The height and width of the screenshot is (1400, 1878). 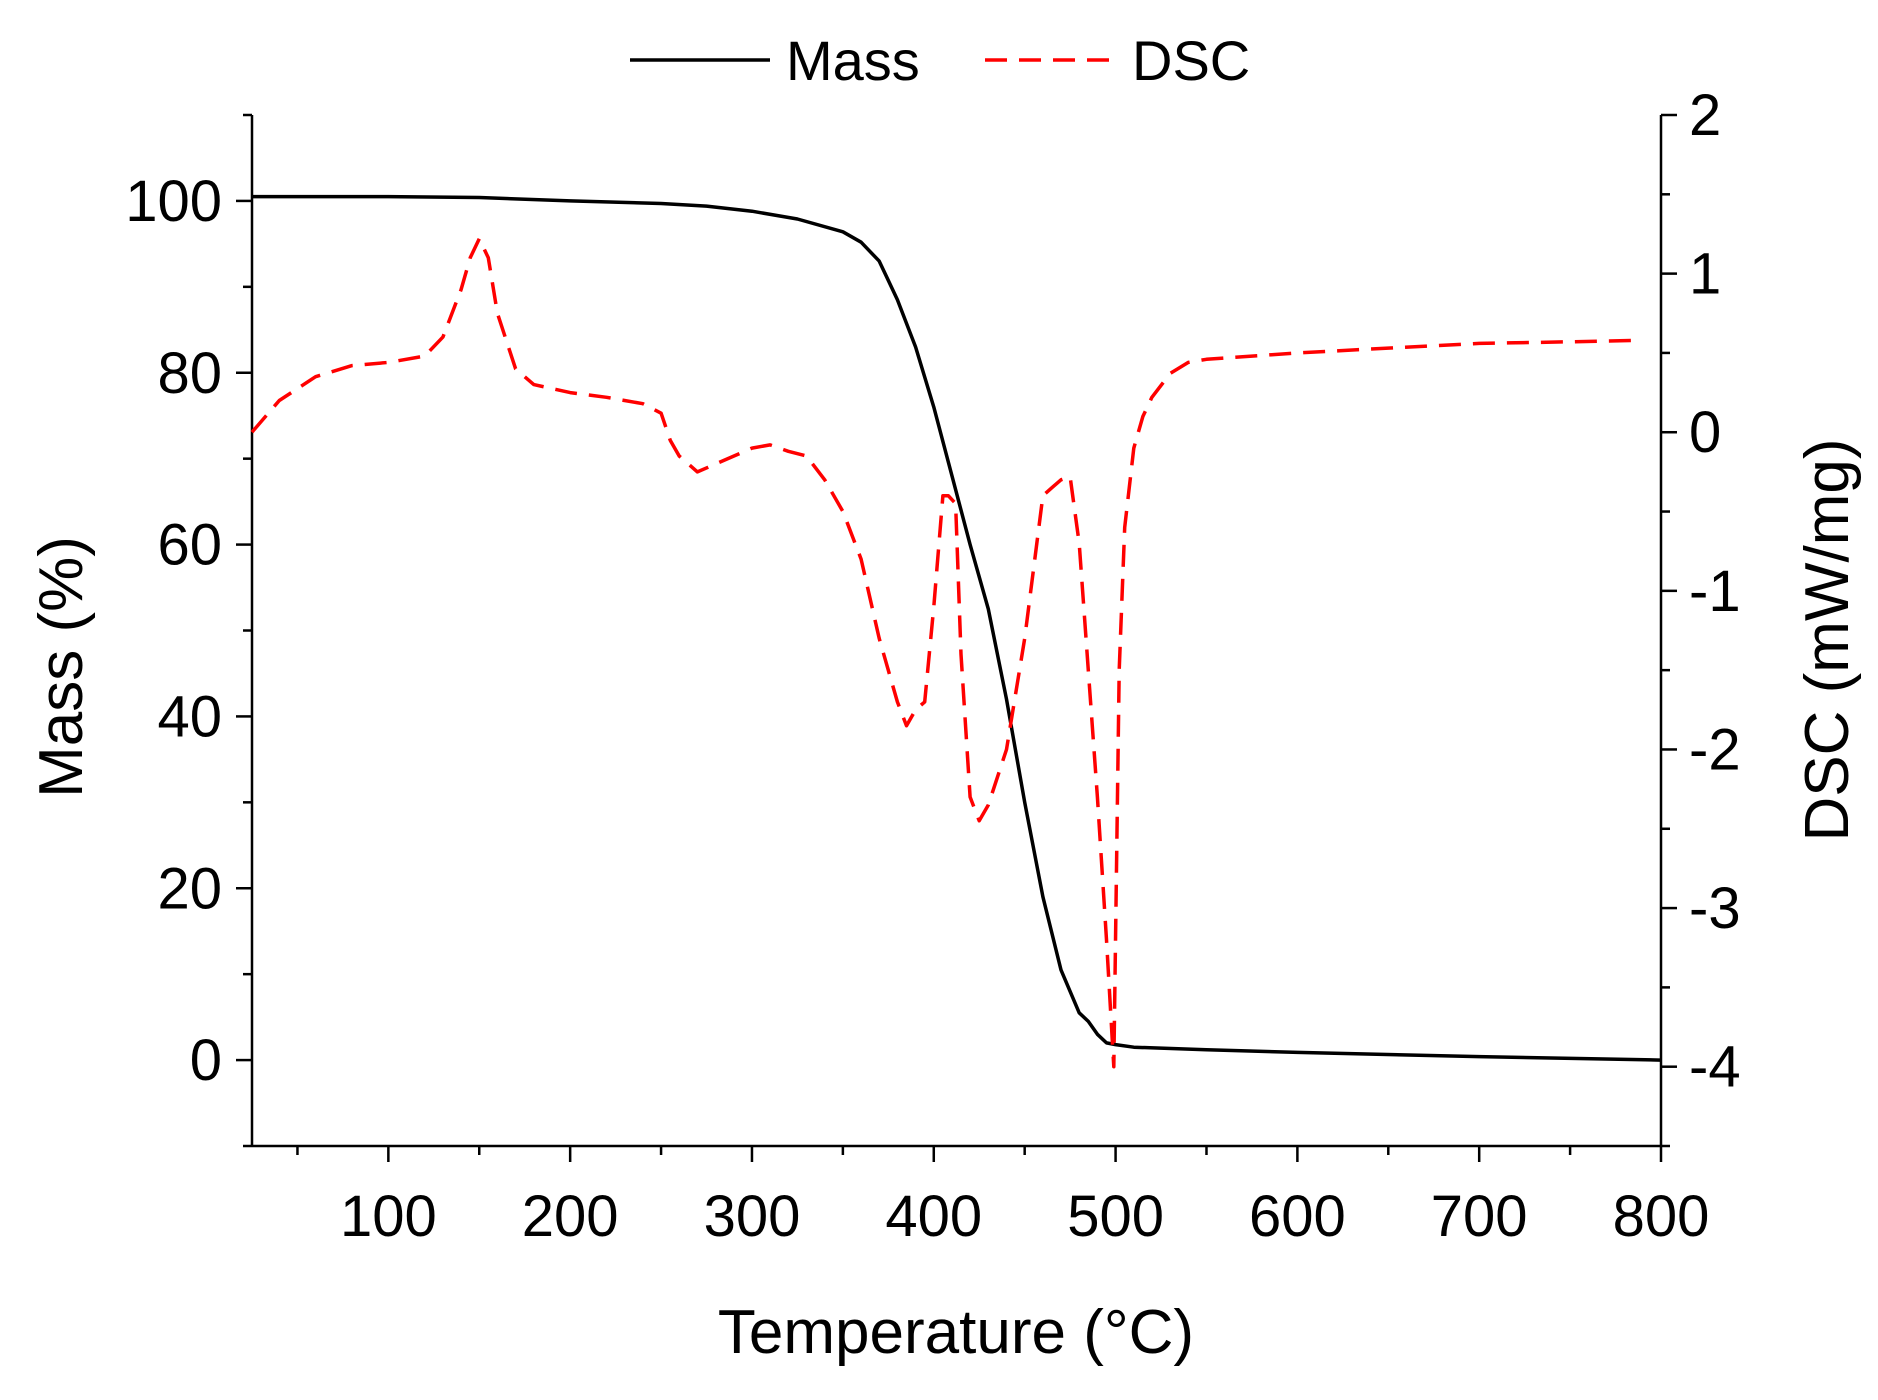 I want to click on x-tick-label: 300, so click(x=752, y=1216).